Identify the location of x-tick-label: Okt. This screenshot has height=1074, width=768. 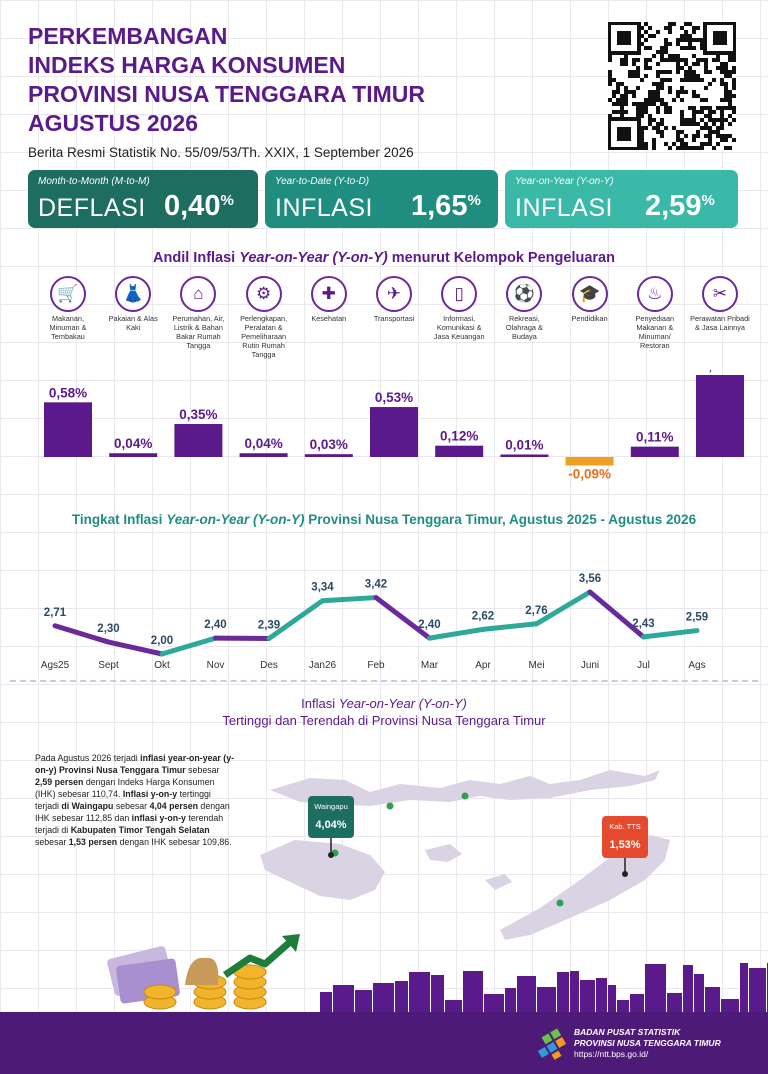
(162, 665).